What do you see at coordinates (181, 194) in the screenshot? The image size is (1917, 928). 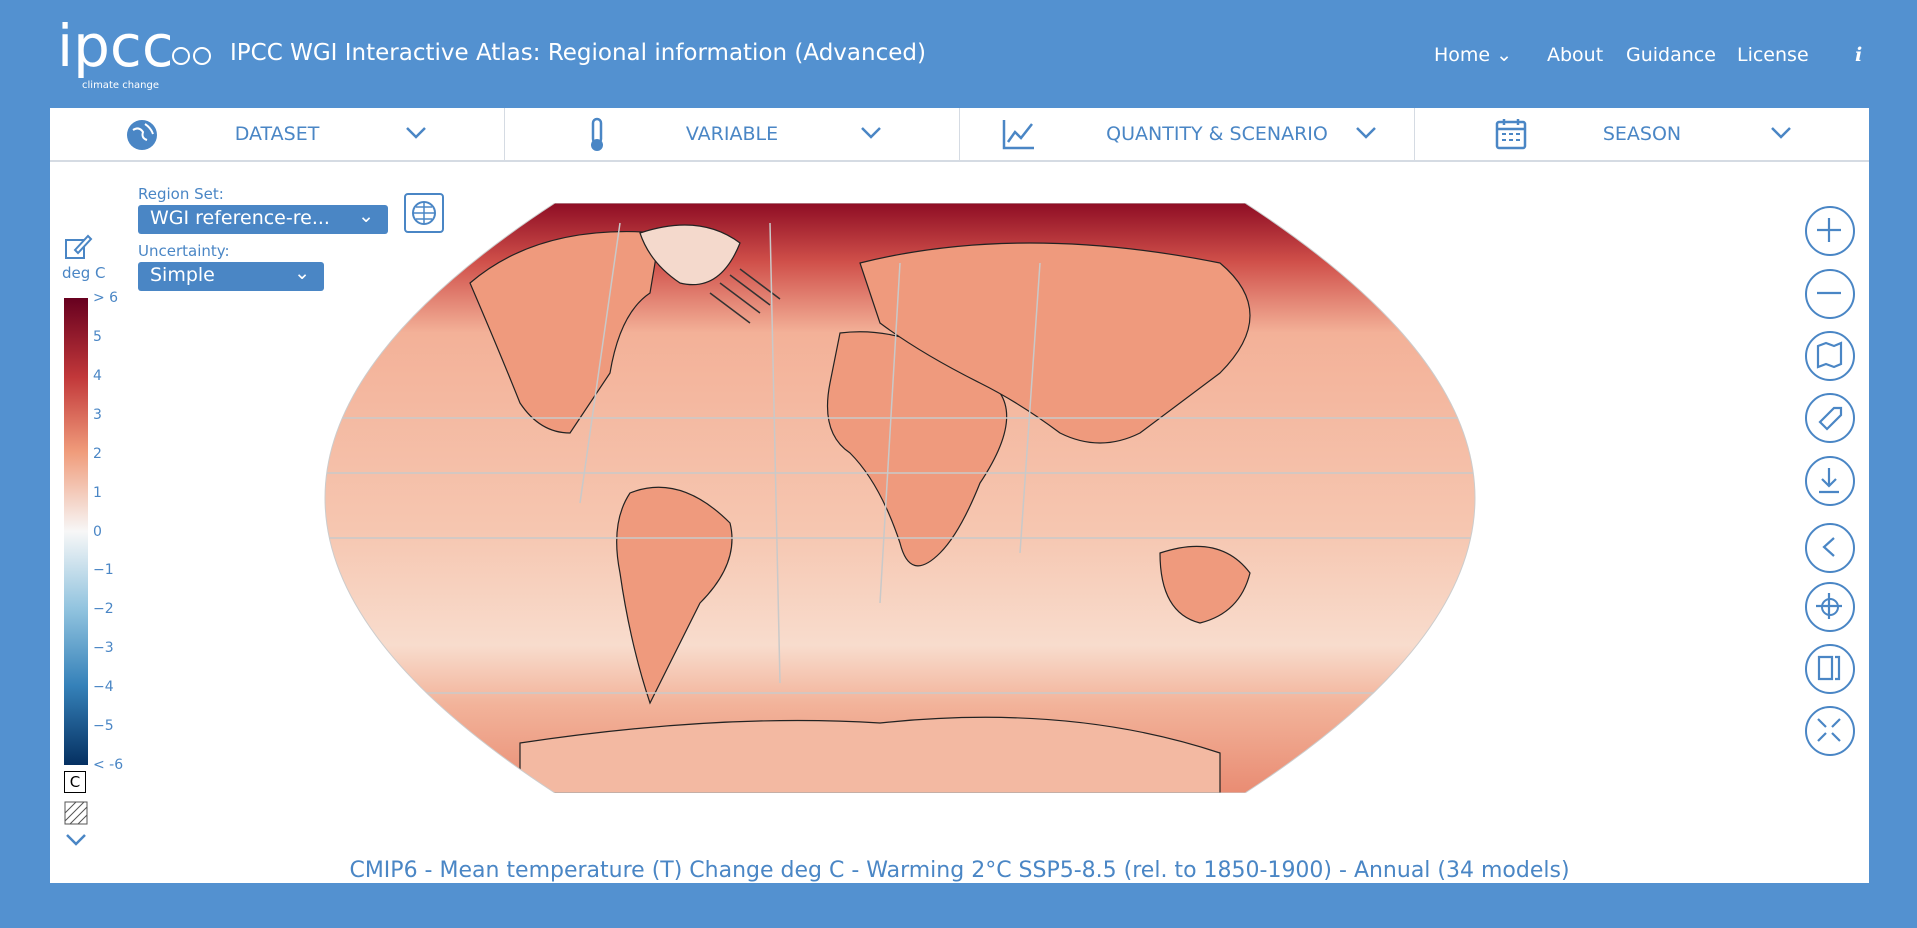 I see `region-set-label: Region Set:` at bounding box center [181, 194].